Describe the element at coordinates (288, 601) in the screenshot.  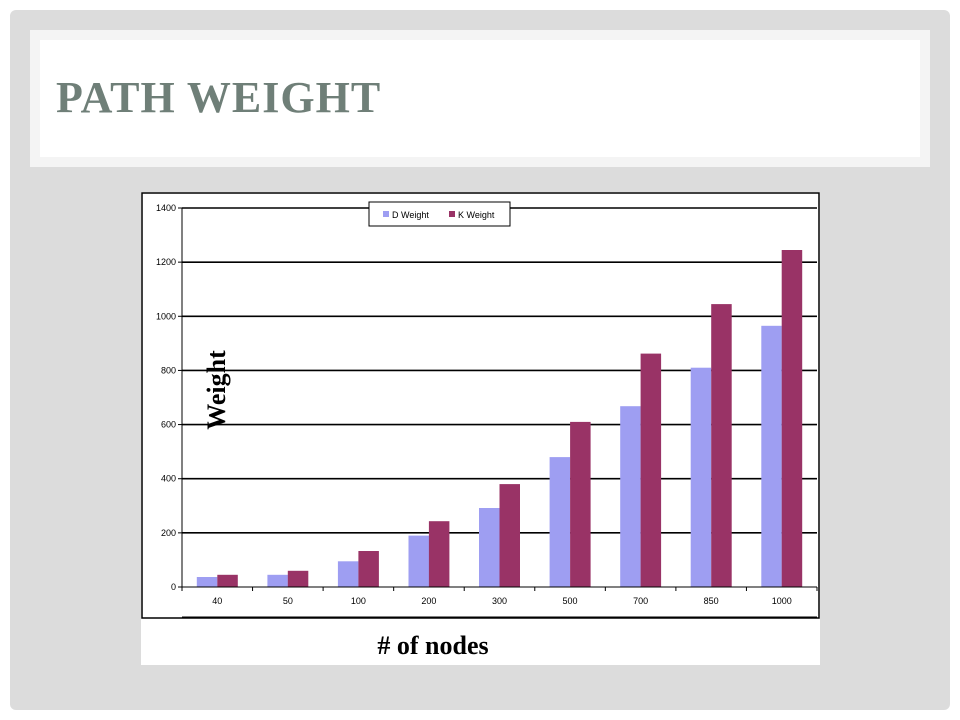
I see `x-tick-label: 50` at that location.